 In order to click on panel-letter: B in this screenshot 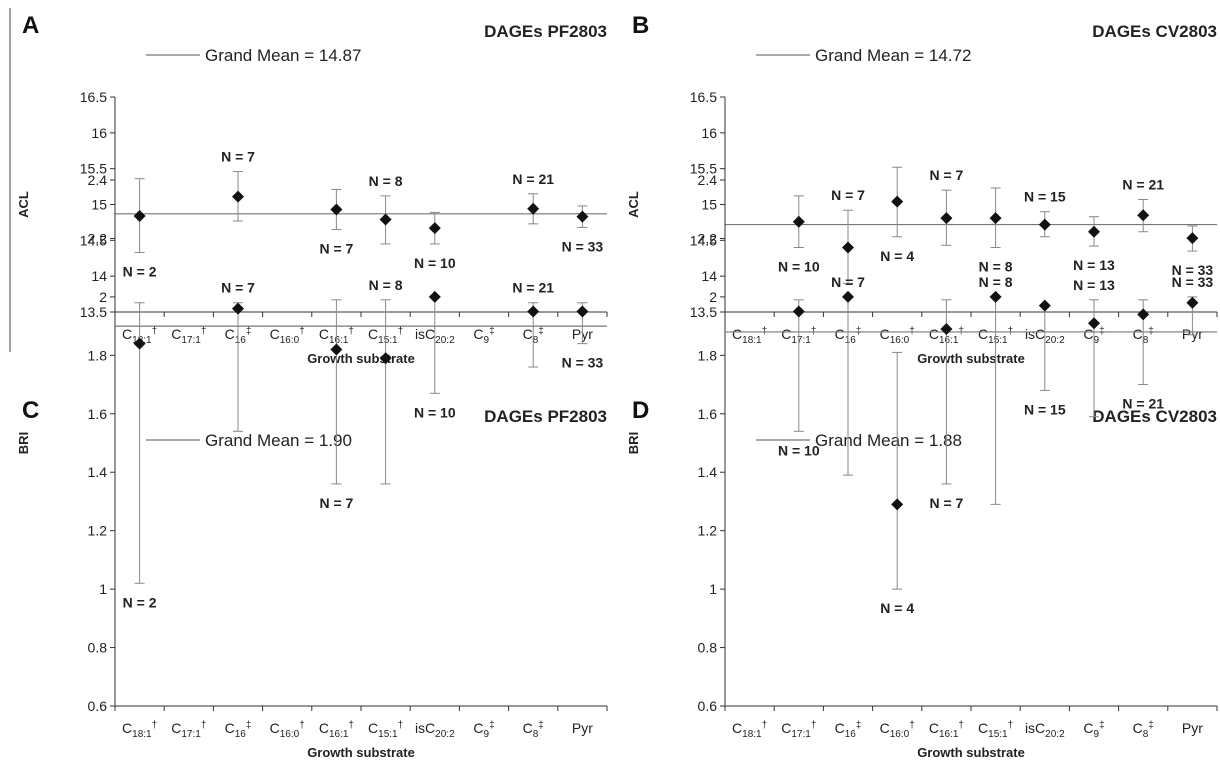, I will do `click(640, 25)`.